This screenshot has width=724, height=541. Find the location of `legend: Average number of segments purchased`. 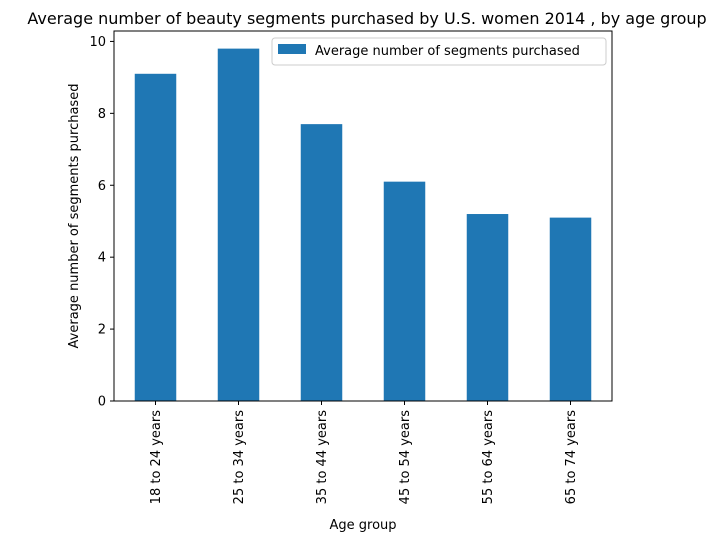

legend: Average number of segments purchased is located at coordinates (439, 51).